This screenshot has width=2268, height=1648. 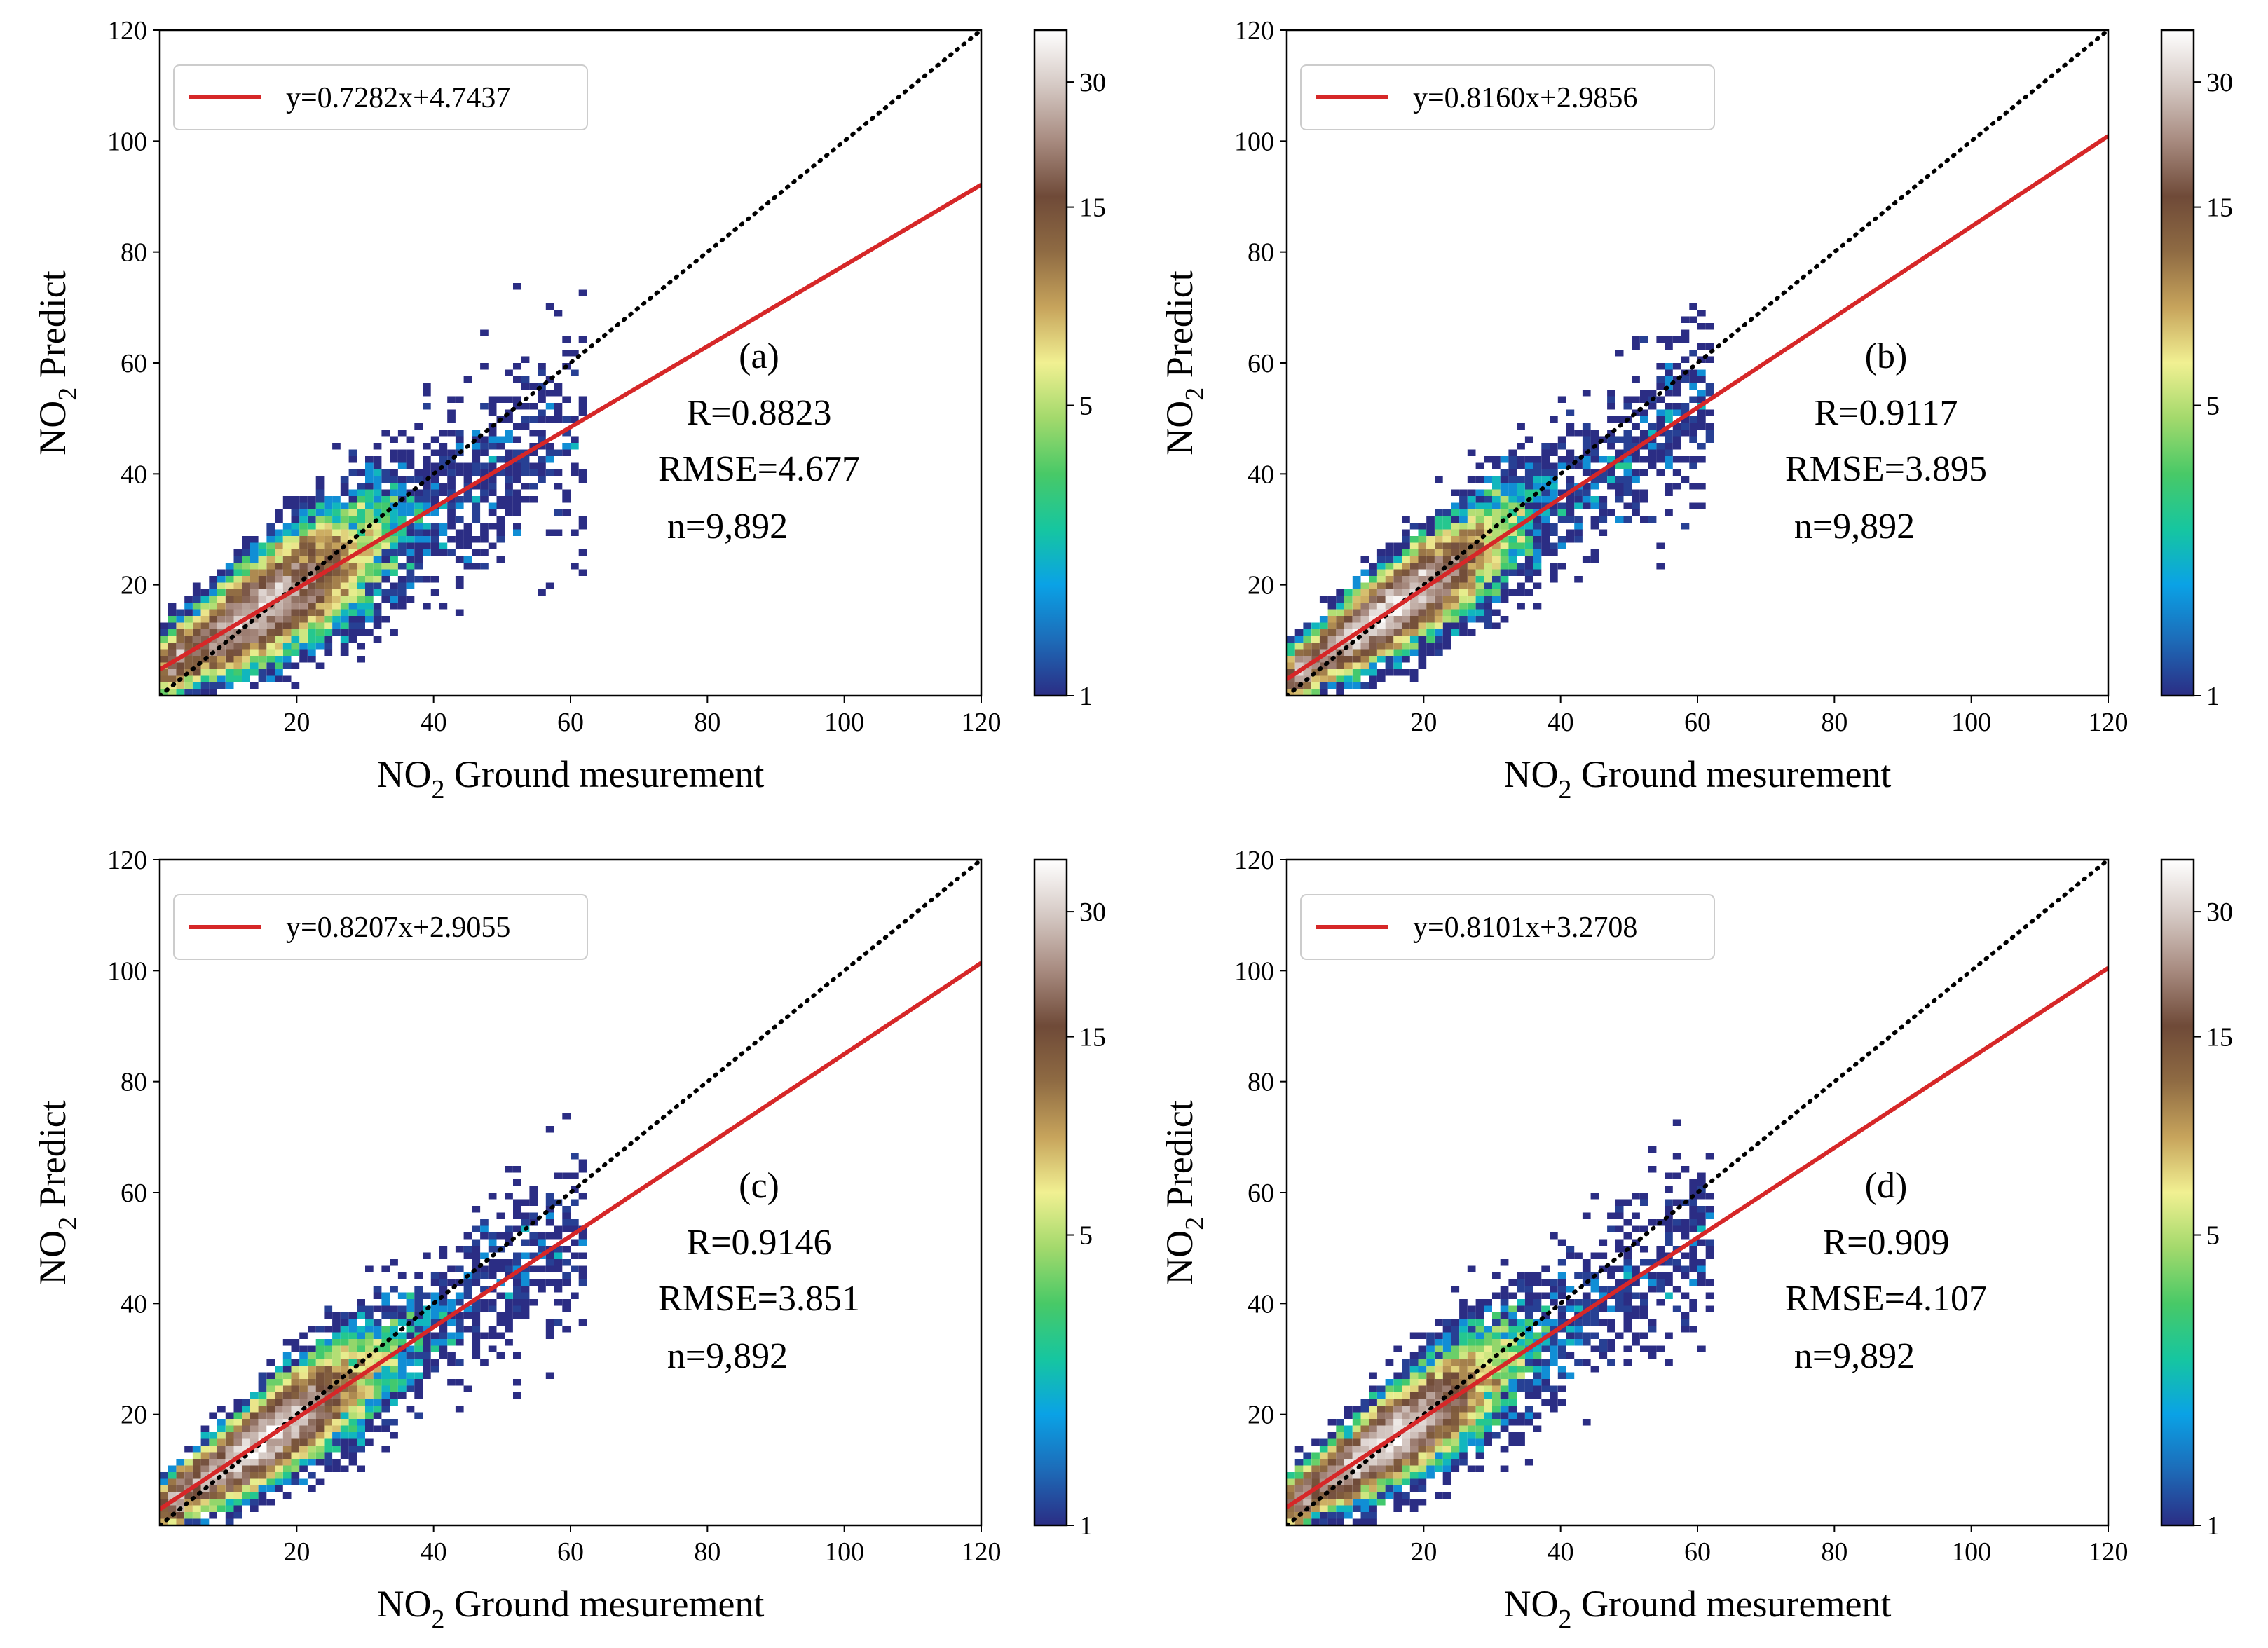 What do you see at coordinates (759, 356) in the screenshot?
I see `panel-label: (a)` at bounding box center [759, 356].